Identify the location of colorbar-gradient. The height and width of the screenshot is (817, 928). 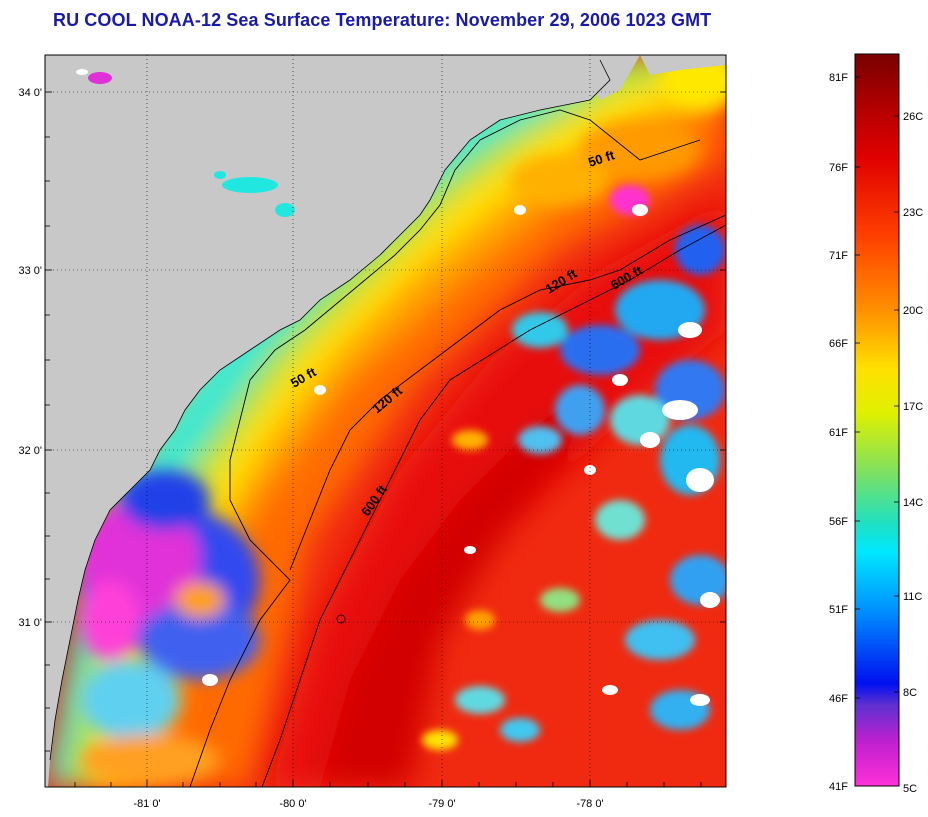
(877, 420).